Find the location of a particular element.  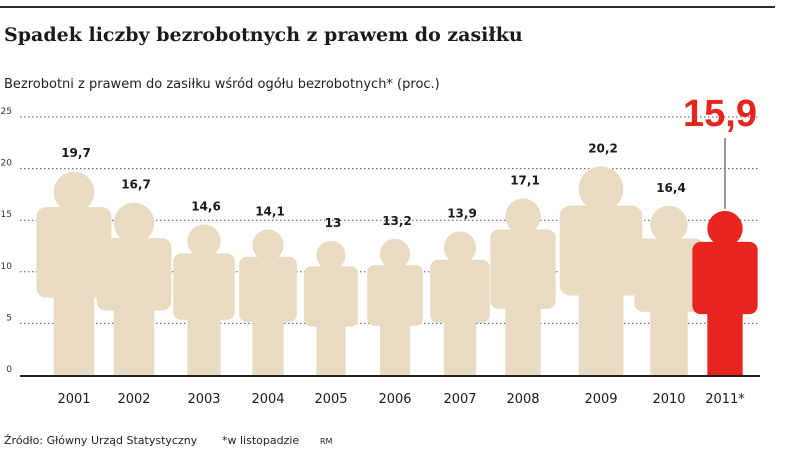

x-tick-label: 2003 is located at coordinates (203, 399).